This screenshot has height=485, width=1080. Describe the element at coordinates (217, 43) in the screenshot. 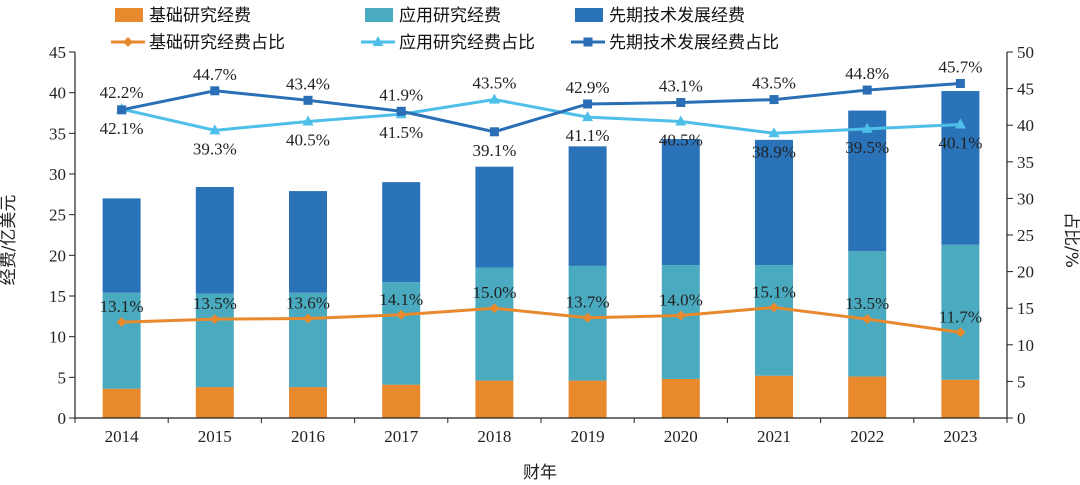

I see `legend-label: 基础研究经费占比` at that location.